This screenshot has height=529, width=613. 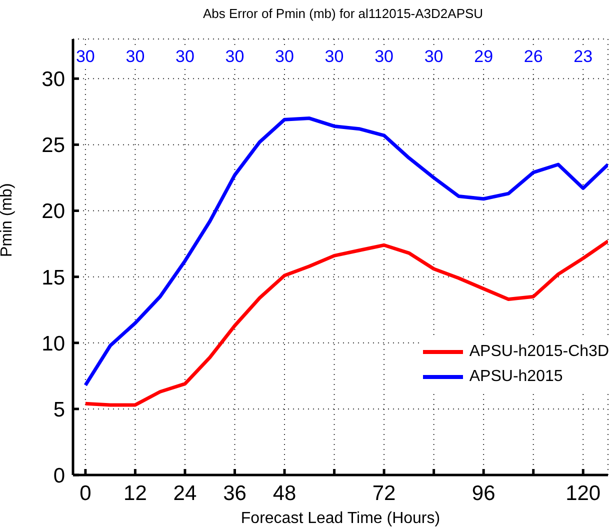 What do you see at coordinates (539, 352) in the screenshot?
I see `legend-label: APSU-h2015-Ch3D` at bounding box center [539, 352].